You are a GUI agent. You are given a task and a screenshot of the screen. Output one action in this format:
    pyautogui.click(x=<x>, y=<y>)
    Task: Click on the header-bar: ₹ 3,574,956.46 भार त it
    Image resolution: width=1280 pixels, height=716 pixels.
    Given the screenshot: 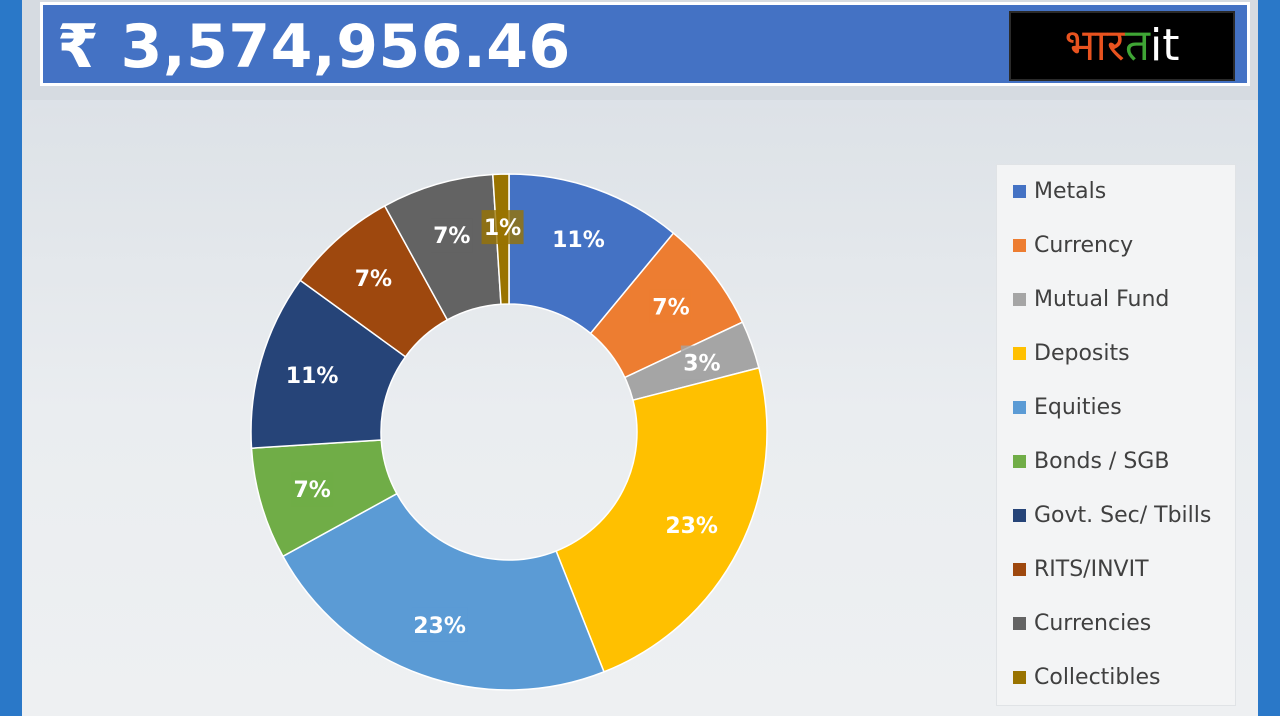 What is the action you would take?
    pyautogui.click(x=645, y=44)
    